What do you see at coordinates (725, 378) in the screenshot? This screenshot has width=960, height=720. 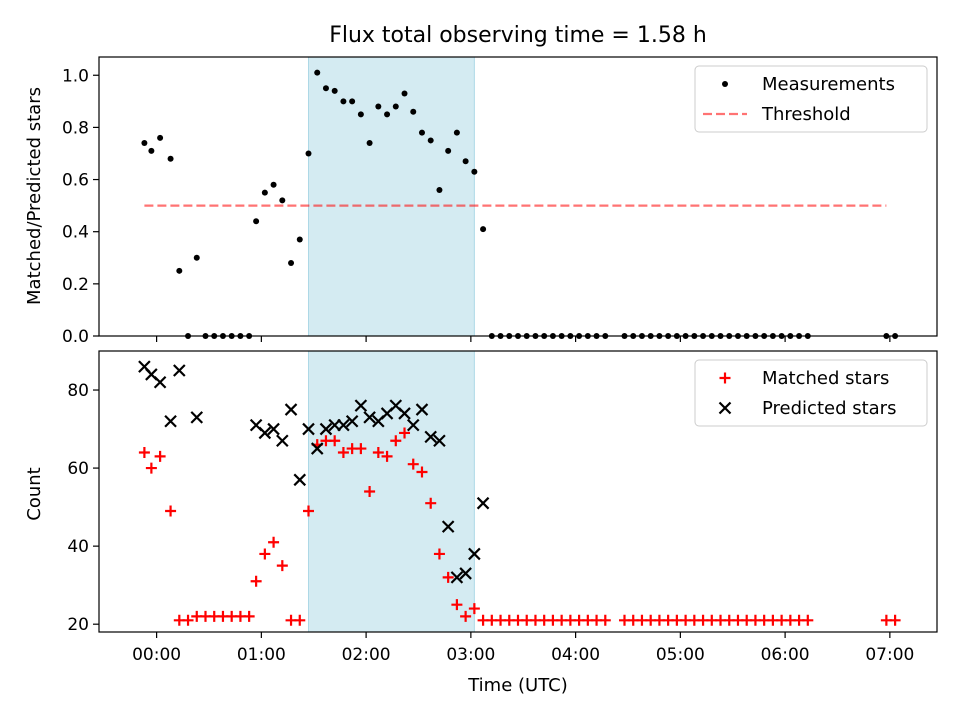 I see `legend-matched-swatch` at bounding box center [725, 378].